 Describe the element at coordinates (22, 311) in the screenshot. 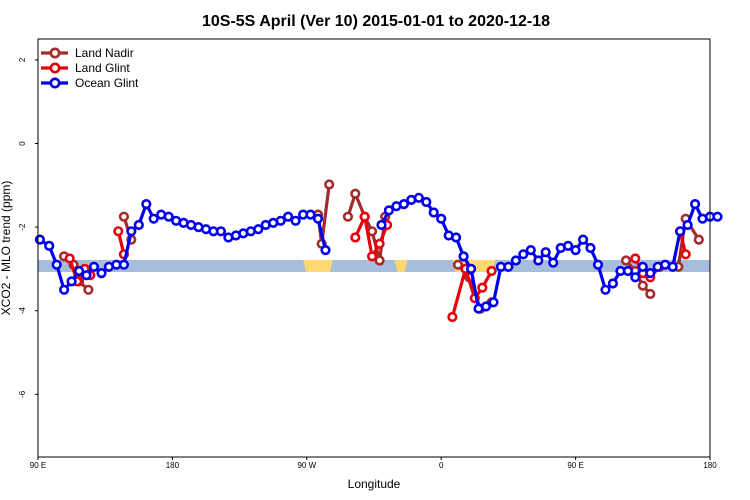

I see `y-tick-label: -4` at that location.